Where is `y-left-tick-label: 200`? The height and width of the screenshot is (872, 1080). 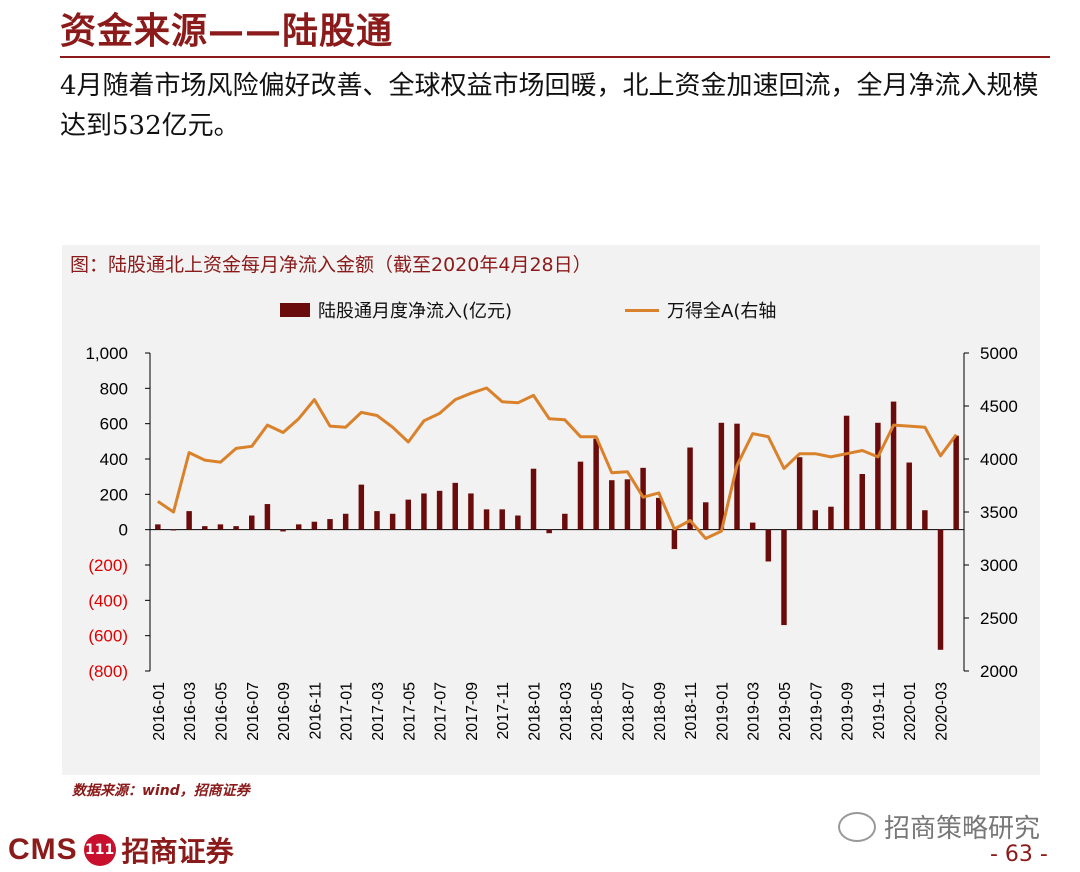 y-left-tick-label: 200 is located at coordinates (114, 494).